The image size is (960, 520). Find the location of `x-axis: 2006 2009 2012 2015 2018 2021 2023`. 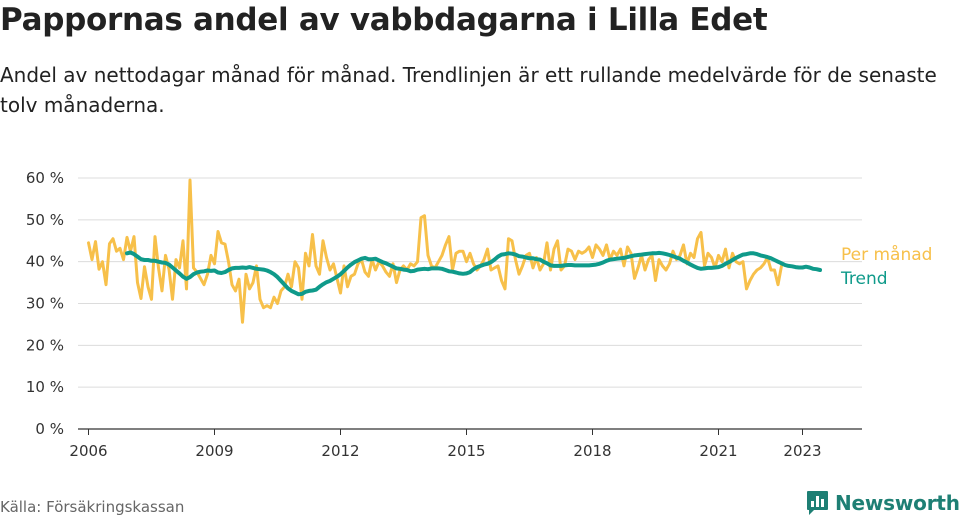

x-axis: 2006 2009 2012 2015 2018 2021 2023 is located at coordinates (465, 444).